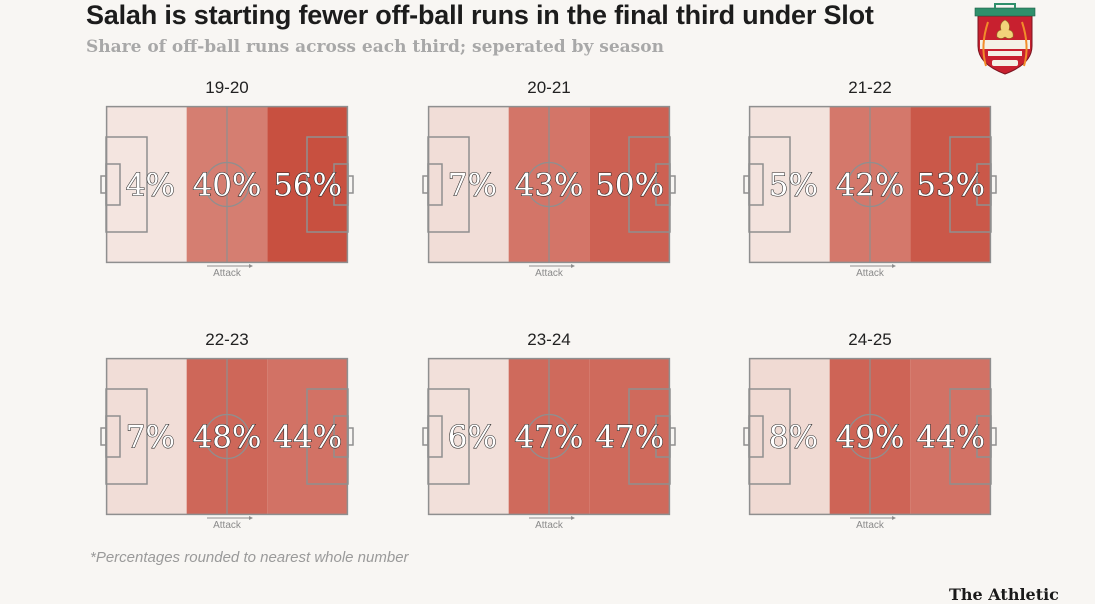  I want to click on percentage-label: 40%, so click(227, 186).